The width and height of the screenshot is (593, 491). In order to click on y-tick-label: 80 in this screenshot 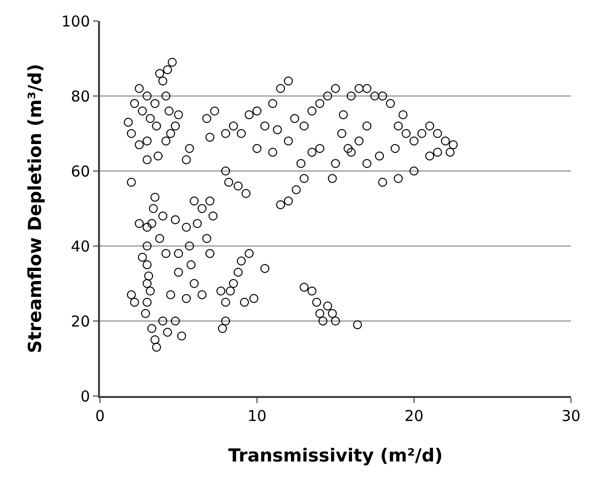, I will do `click(80, 96)`.